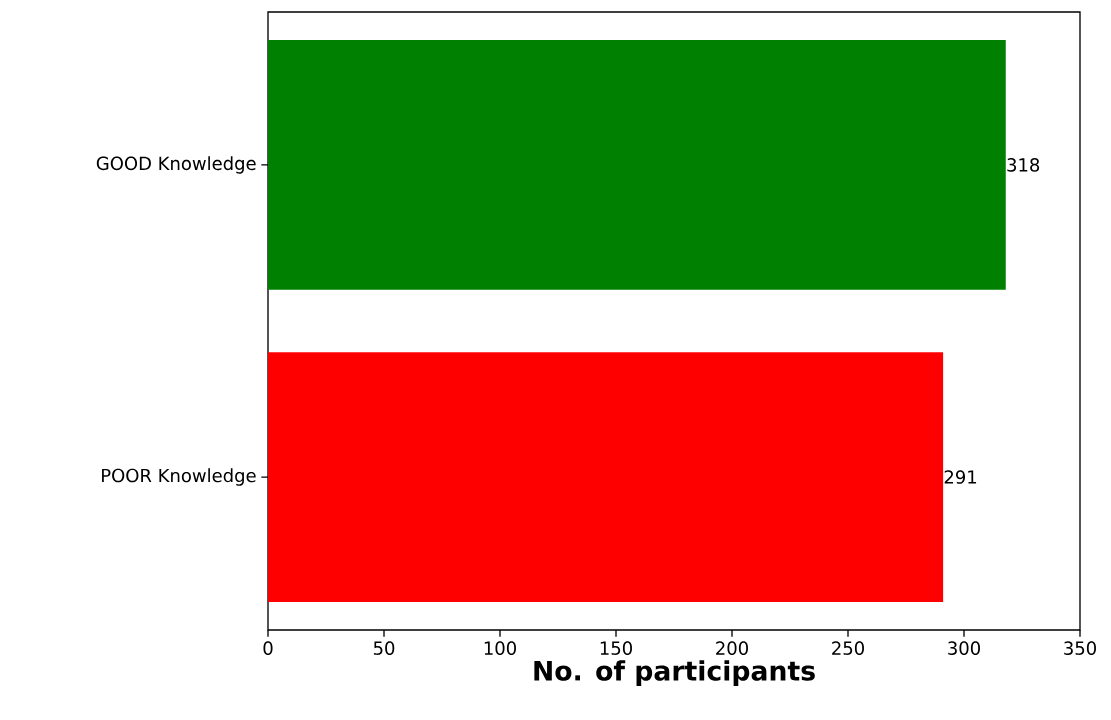  I want to click on x-tick-label: 350, so click(1080, 648).